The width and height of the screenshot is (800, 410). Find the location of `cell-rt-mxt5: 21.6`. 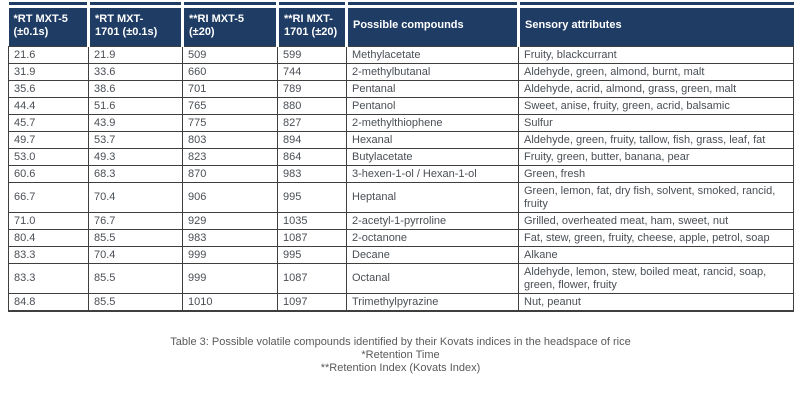

cell-rt-mxt5: 21.6 is located at coordinates (48, 54).